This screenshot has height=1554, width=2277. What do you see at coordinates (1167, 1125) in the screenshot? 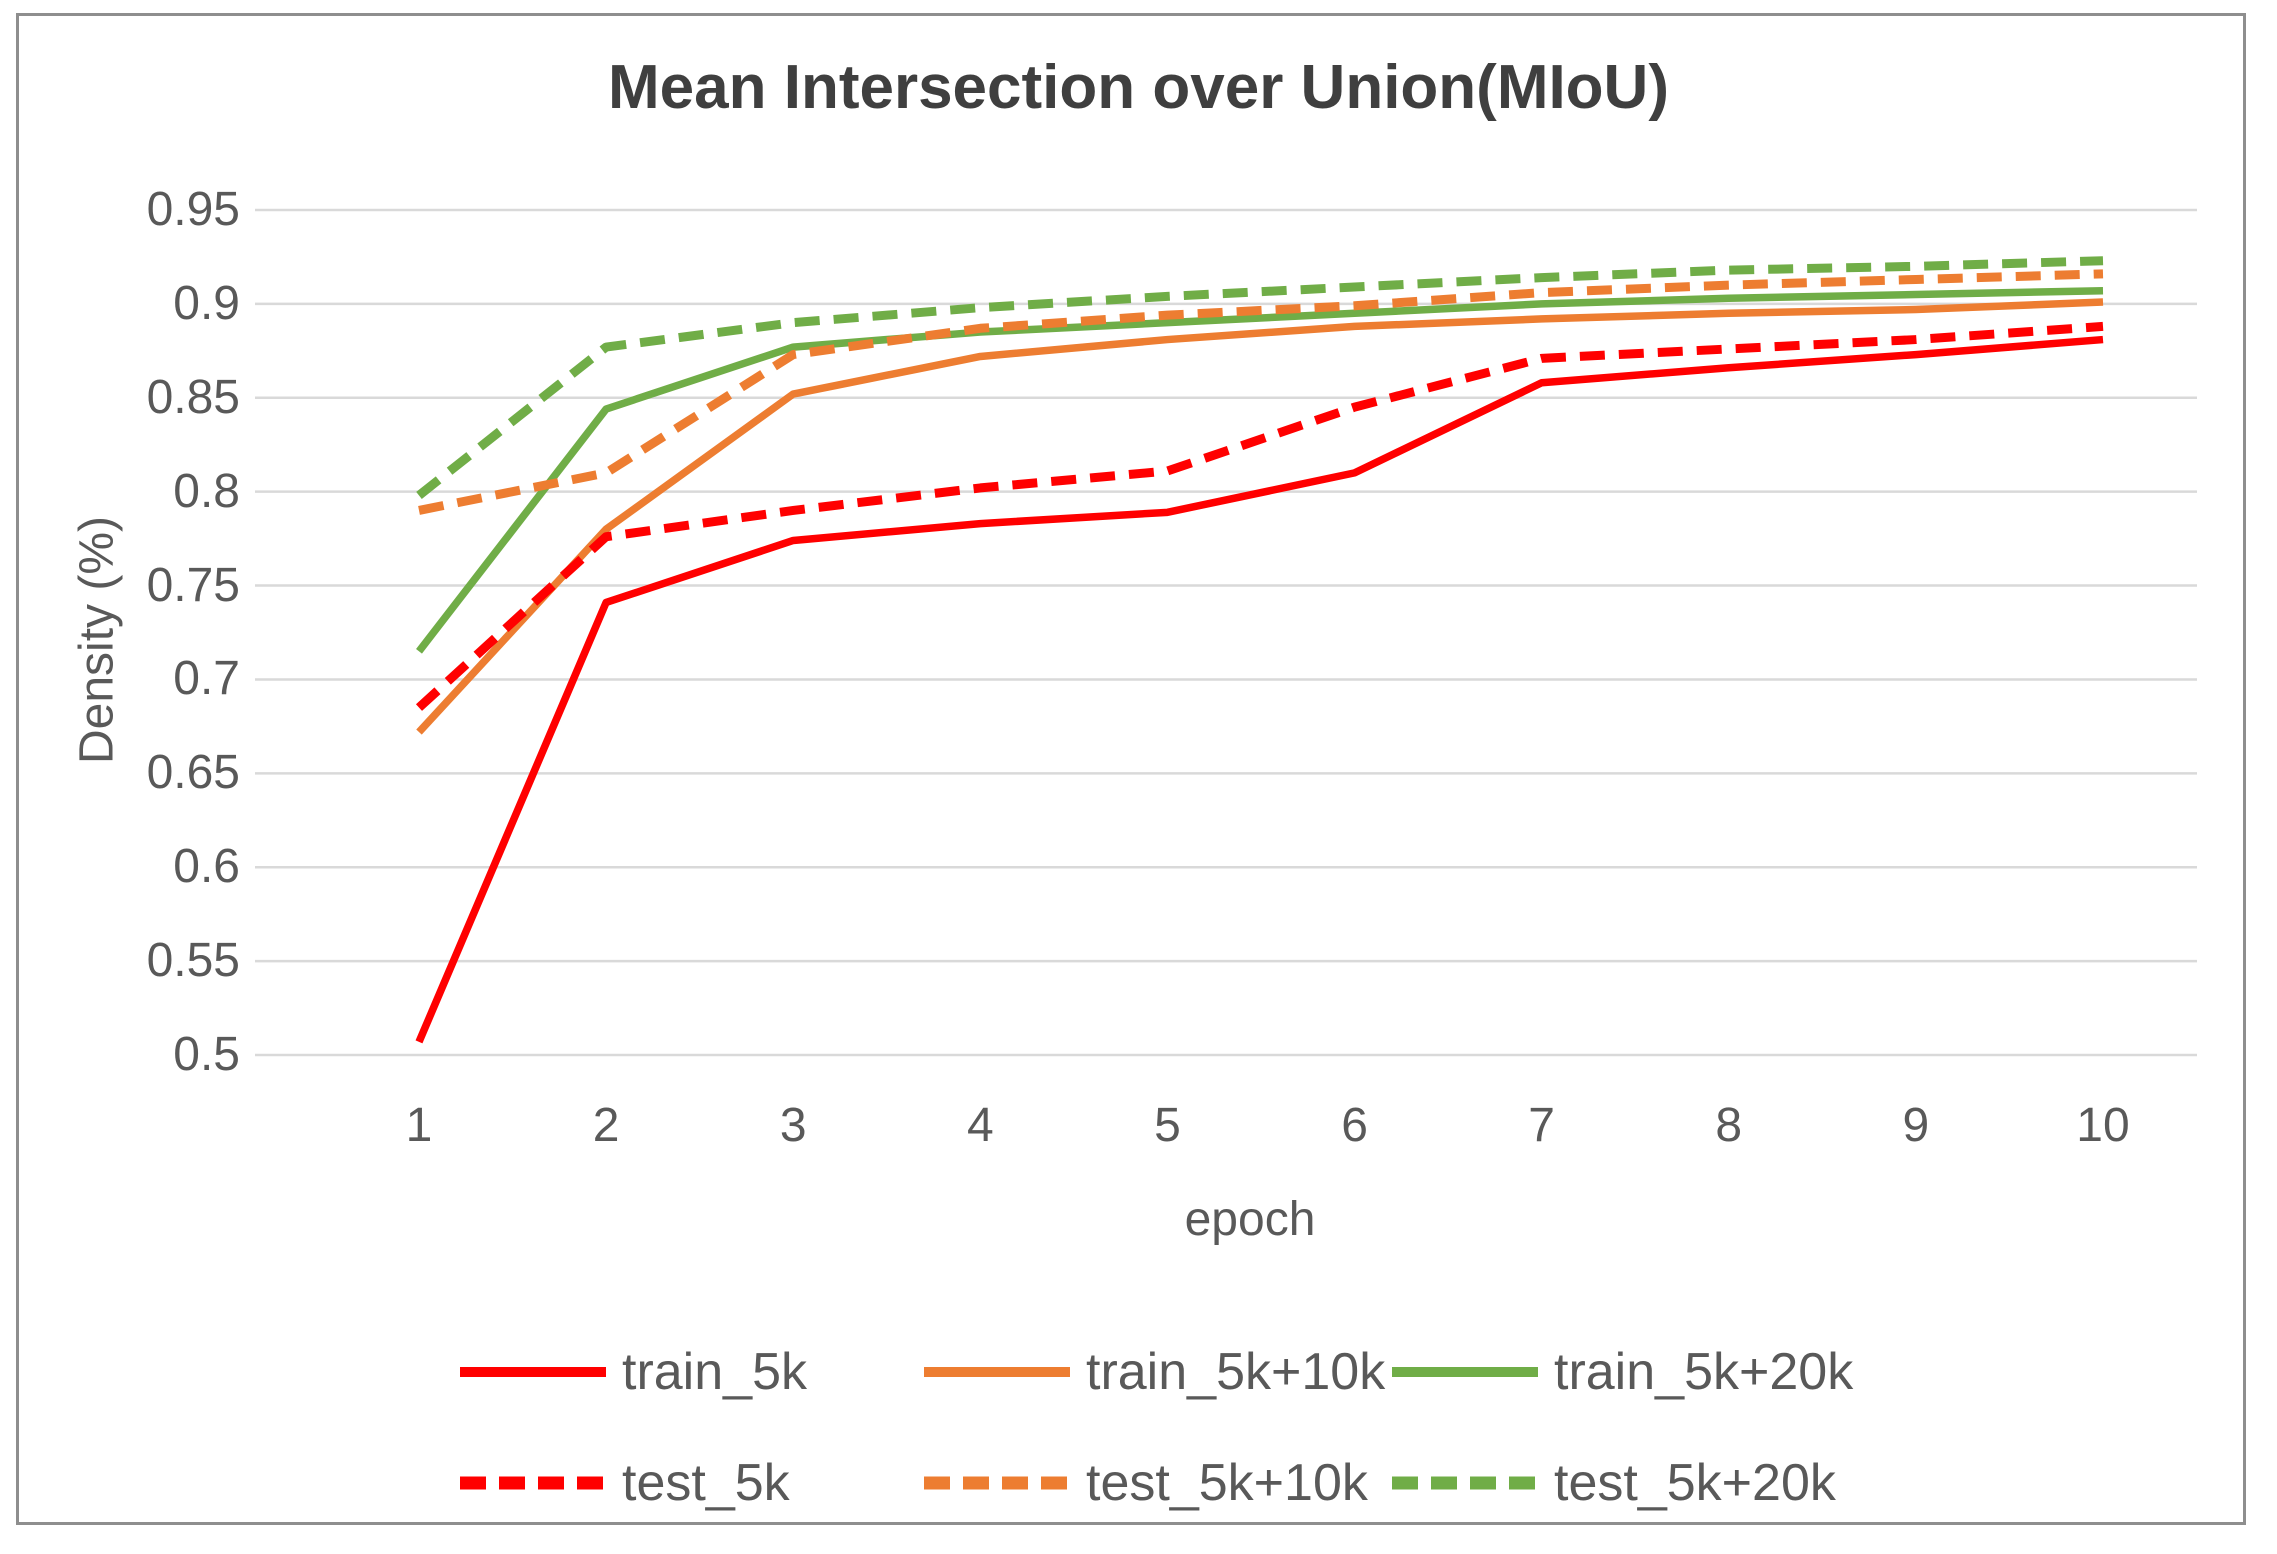
I see `x-tick-label: 5` at bounding box center [1167, 1125].